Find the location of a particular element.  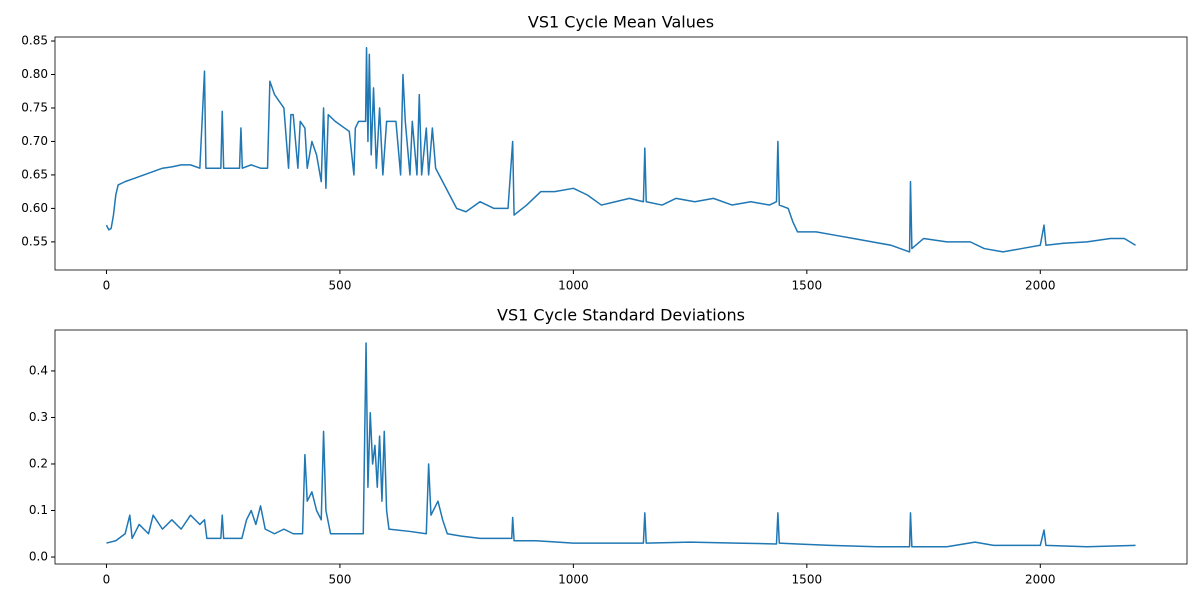

y-tick-label: 0.70 is located at coordinates (34, 141).